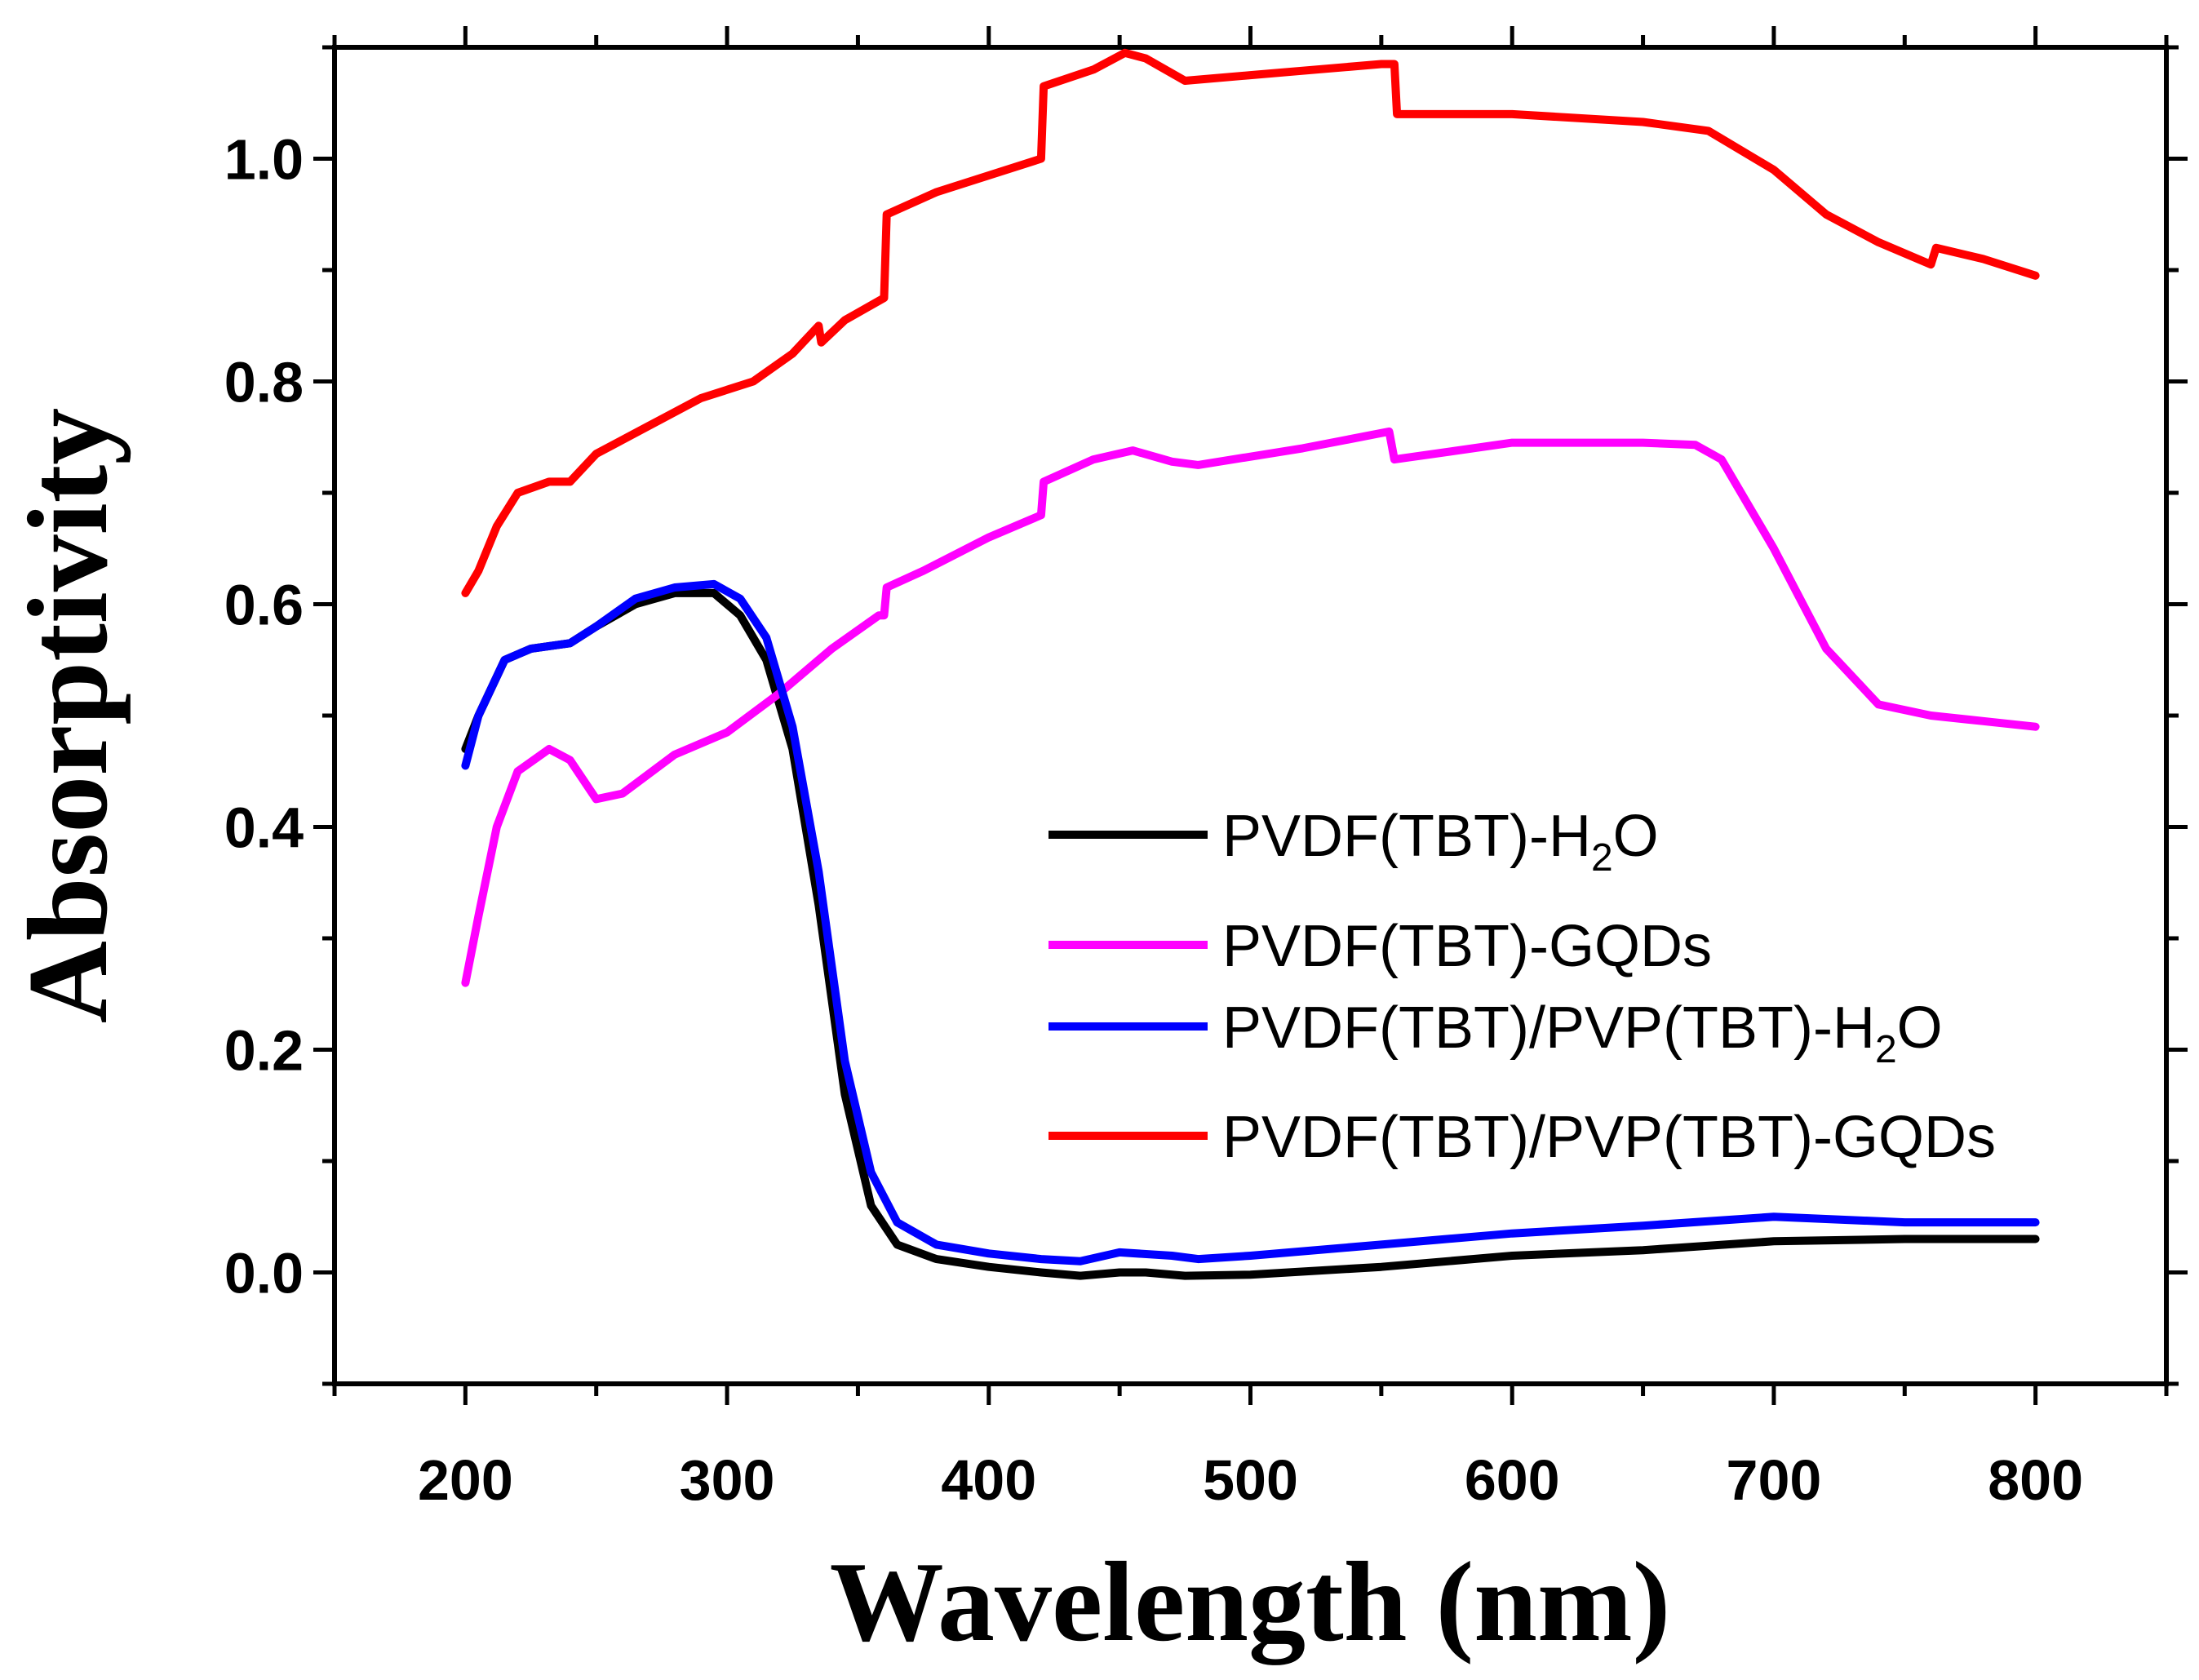  What do you see at coordinates (264, 1051) in the screenshot?
I see `y-tick-label: 0.2` at bounding box center [264, 1051].